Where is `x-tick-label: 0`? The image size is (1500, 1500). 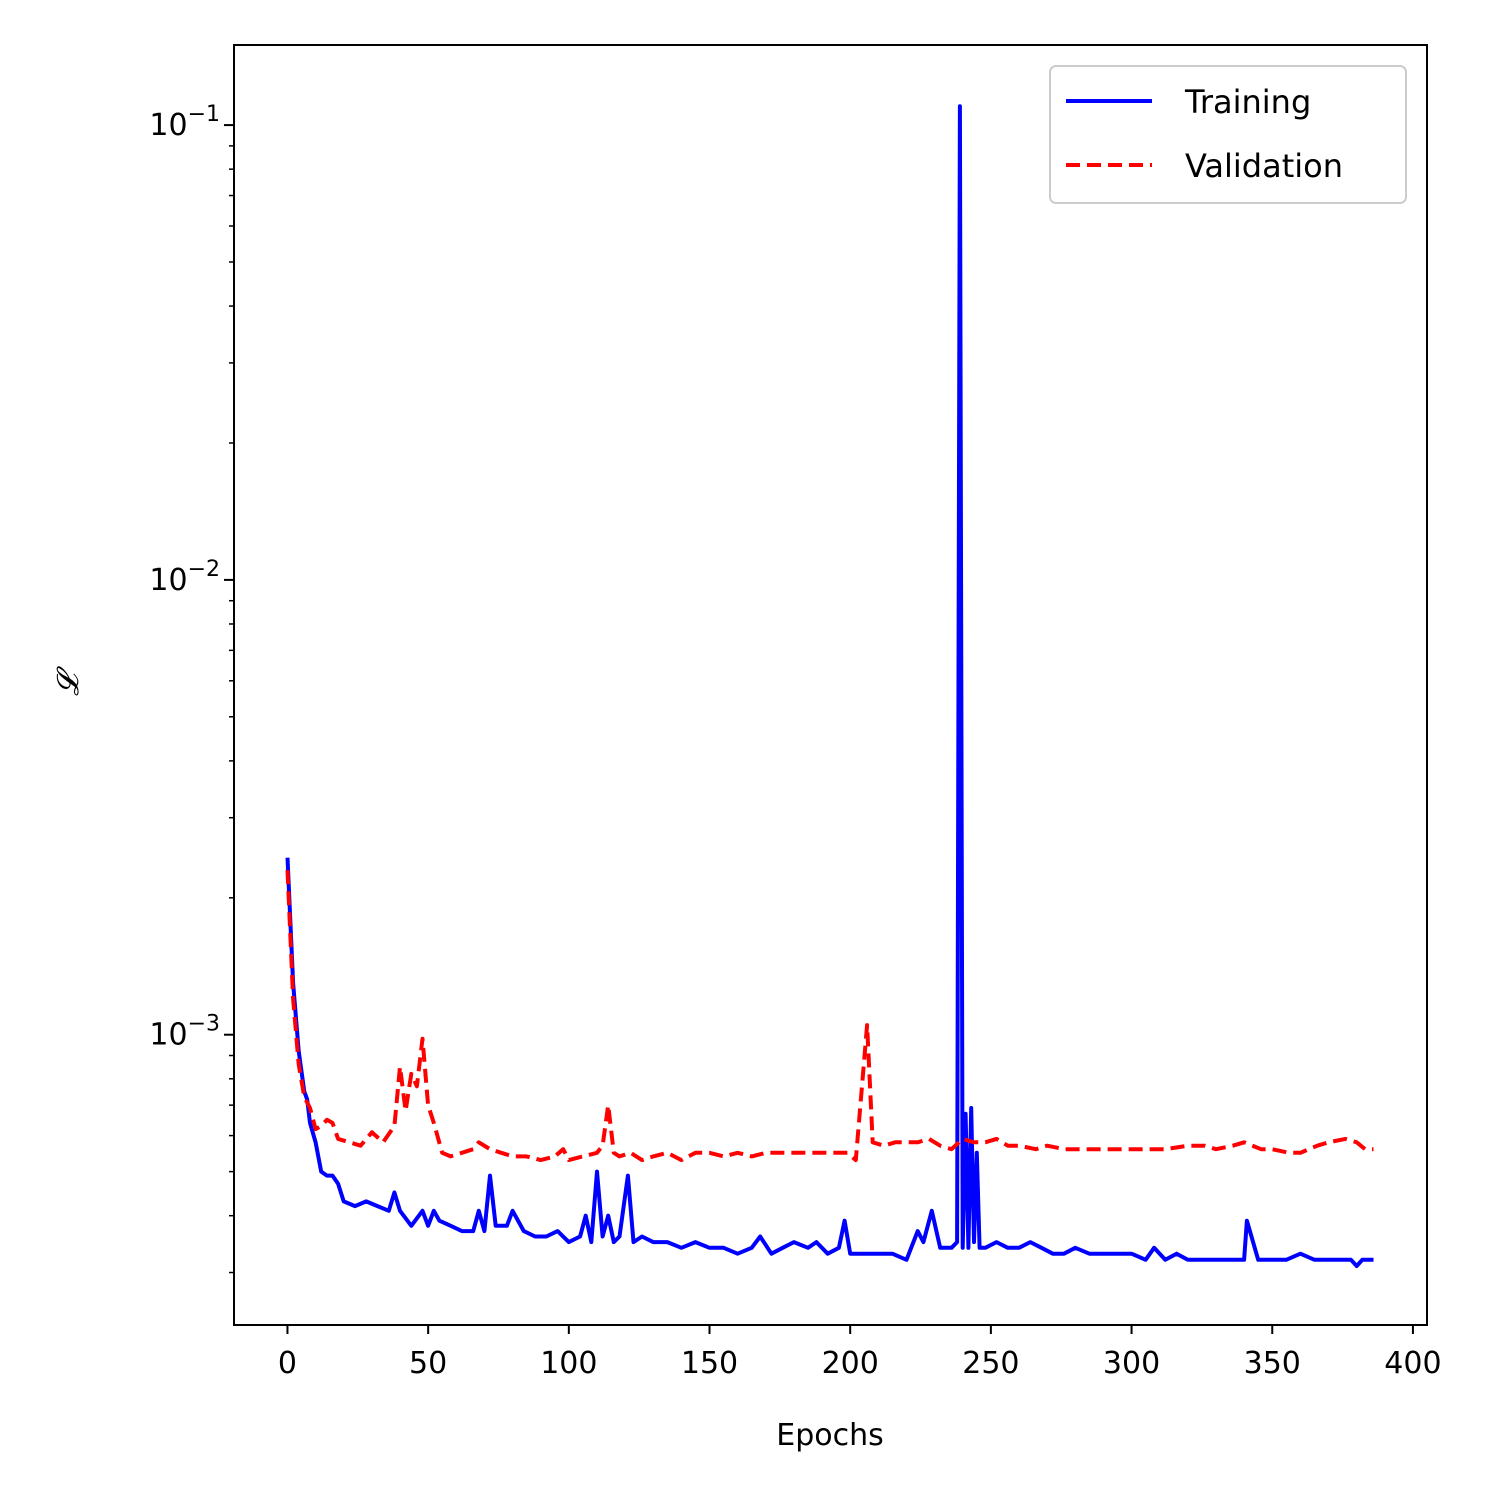
x-tick-label: 0 is located at coordinates (287, 1363).